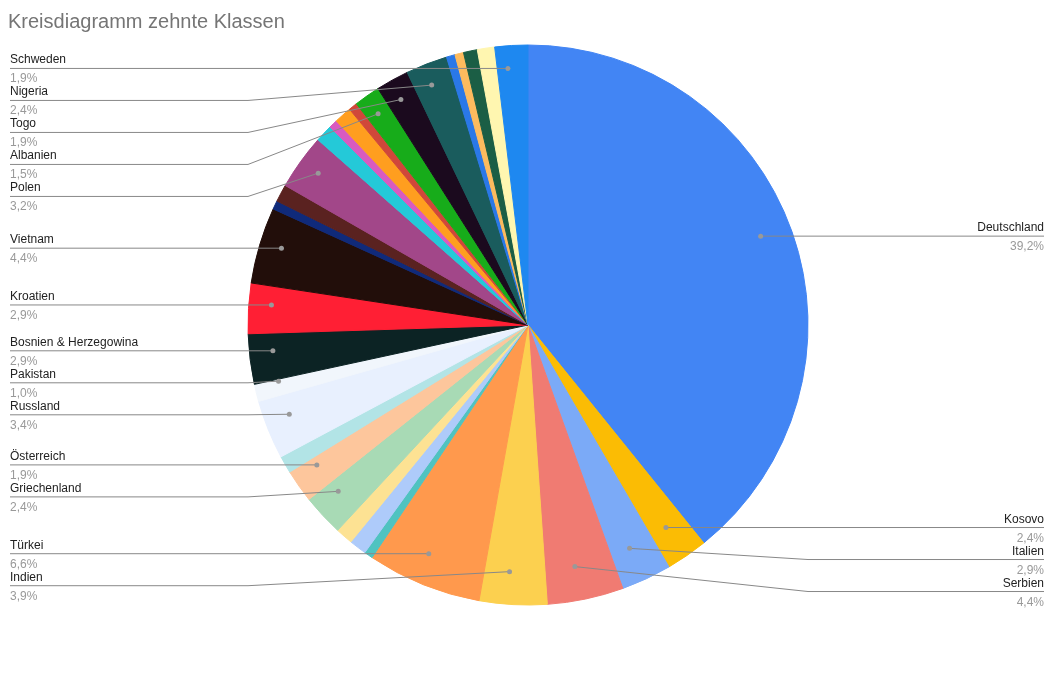 The width and height of the screenshot is (1056, 688). What do you see at coordinates (1027, 246) in the screenshot?
I see `data-label: 39,2%` at bounding box center [1027, 246].